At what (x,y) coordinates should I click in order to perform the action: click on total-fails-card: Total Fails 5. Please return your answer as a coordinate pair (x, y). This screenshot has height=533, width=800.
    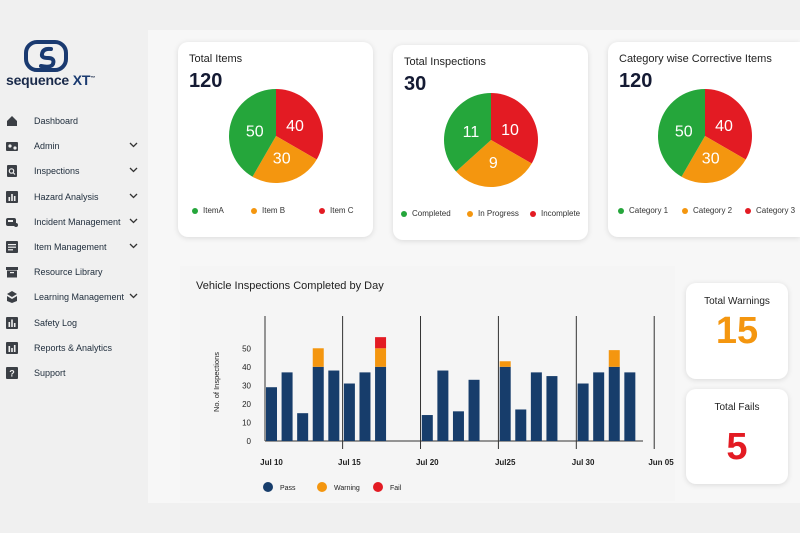
    Looking at the image, I should click on (737, 436).